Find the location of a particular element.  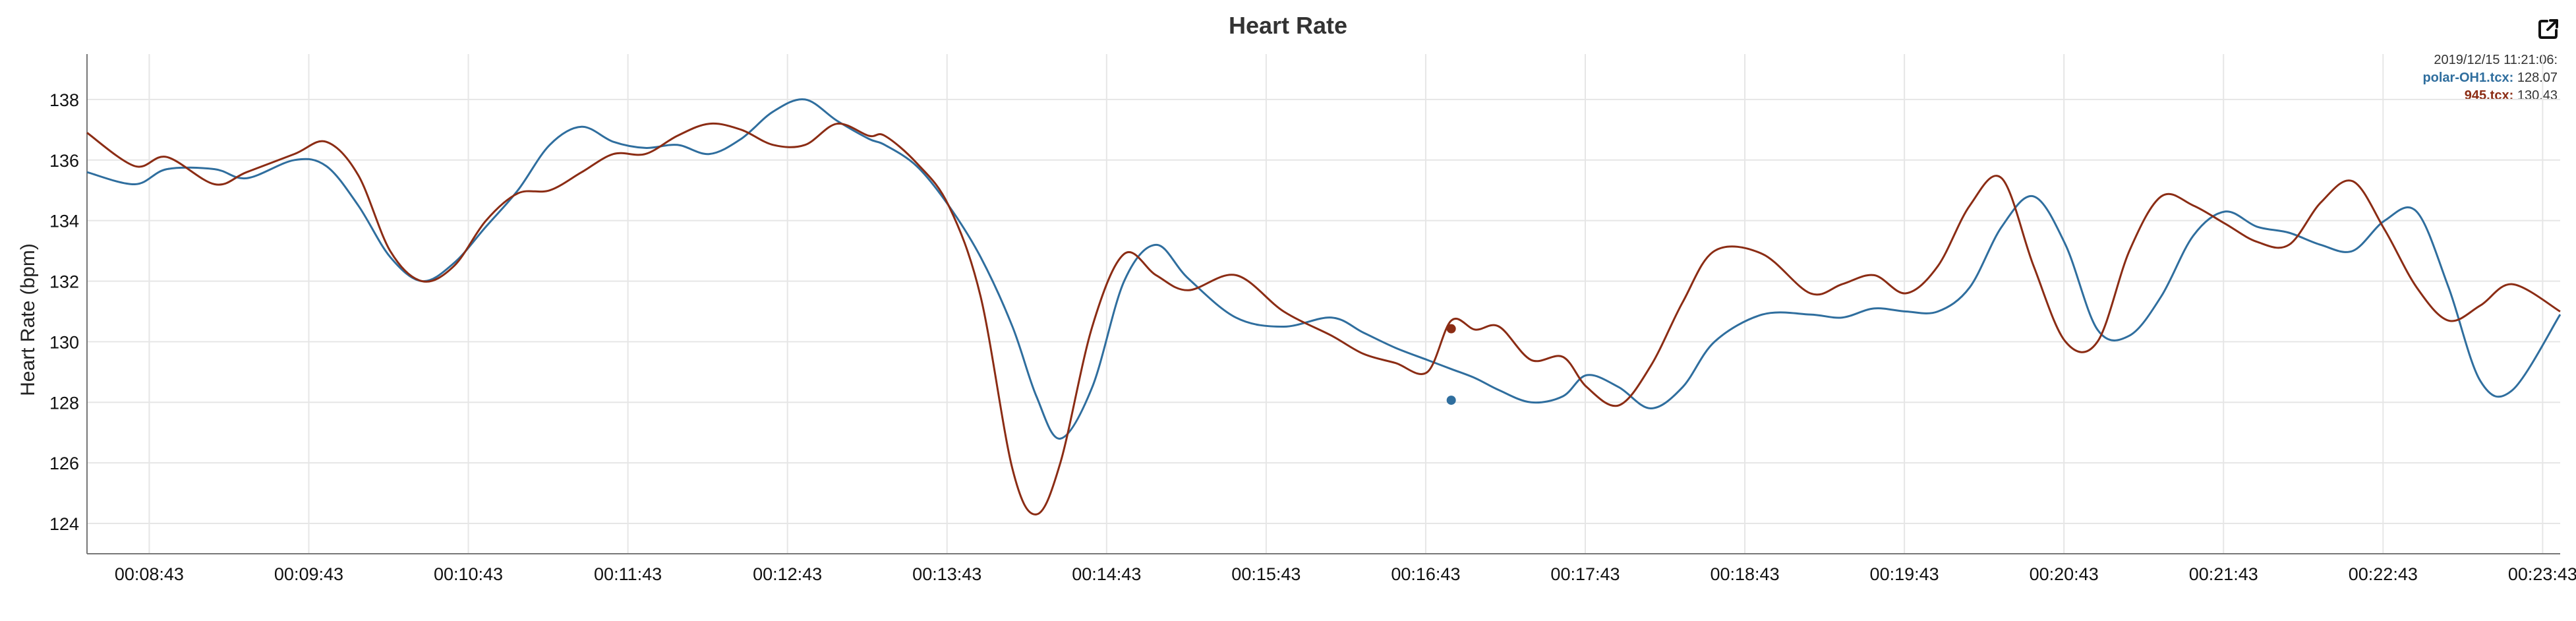

x-tick-label: 00:19:43 is located at coordinates (1905, 574).